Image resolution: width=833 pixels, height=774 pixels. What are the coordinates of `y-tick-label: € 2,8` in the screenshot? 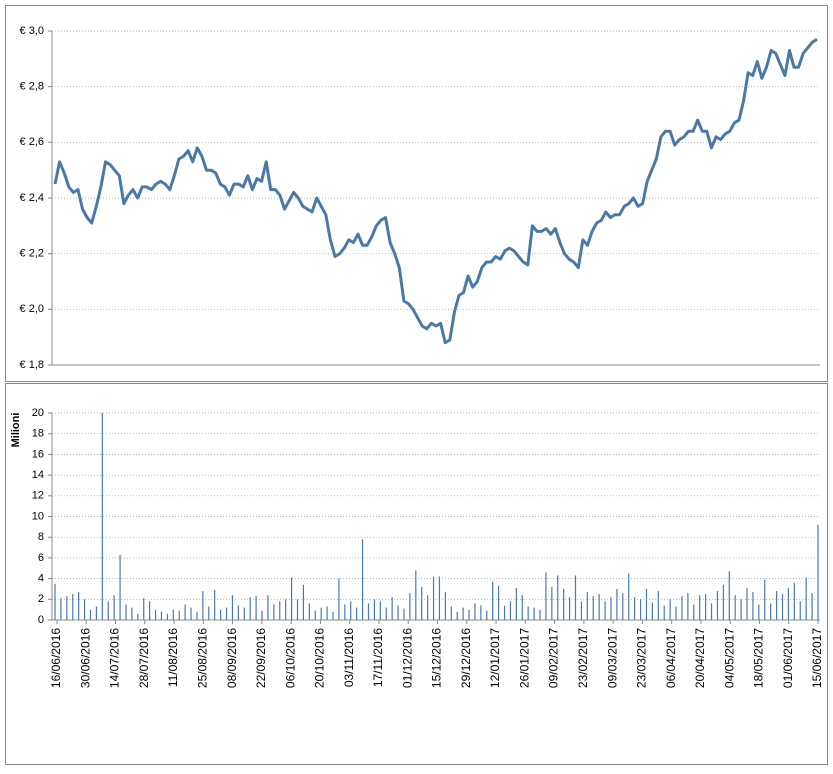 It's located at (32, 87).